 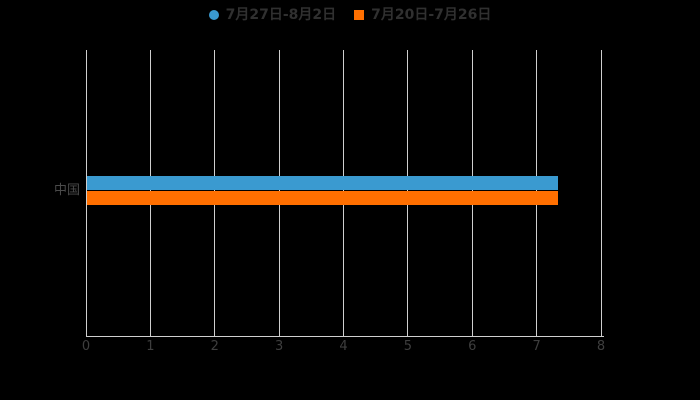 What do you see at coordinates (86, 346) in the screenshot?
I see `x-tick-label: 0` at bounding box center [86, 346].